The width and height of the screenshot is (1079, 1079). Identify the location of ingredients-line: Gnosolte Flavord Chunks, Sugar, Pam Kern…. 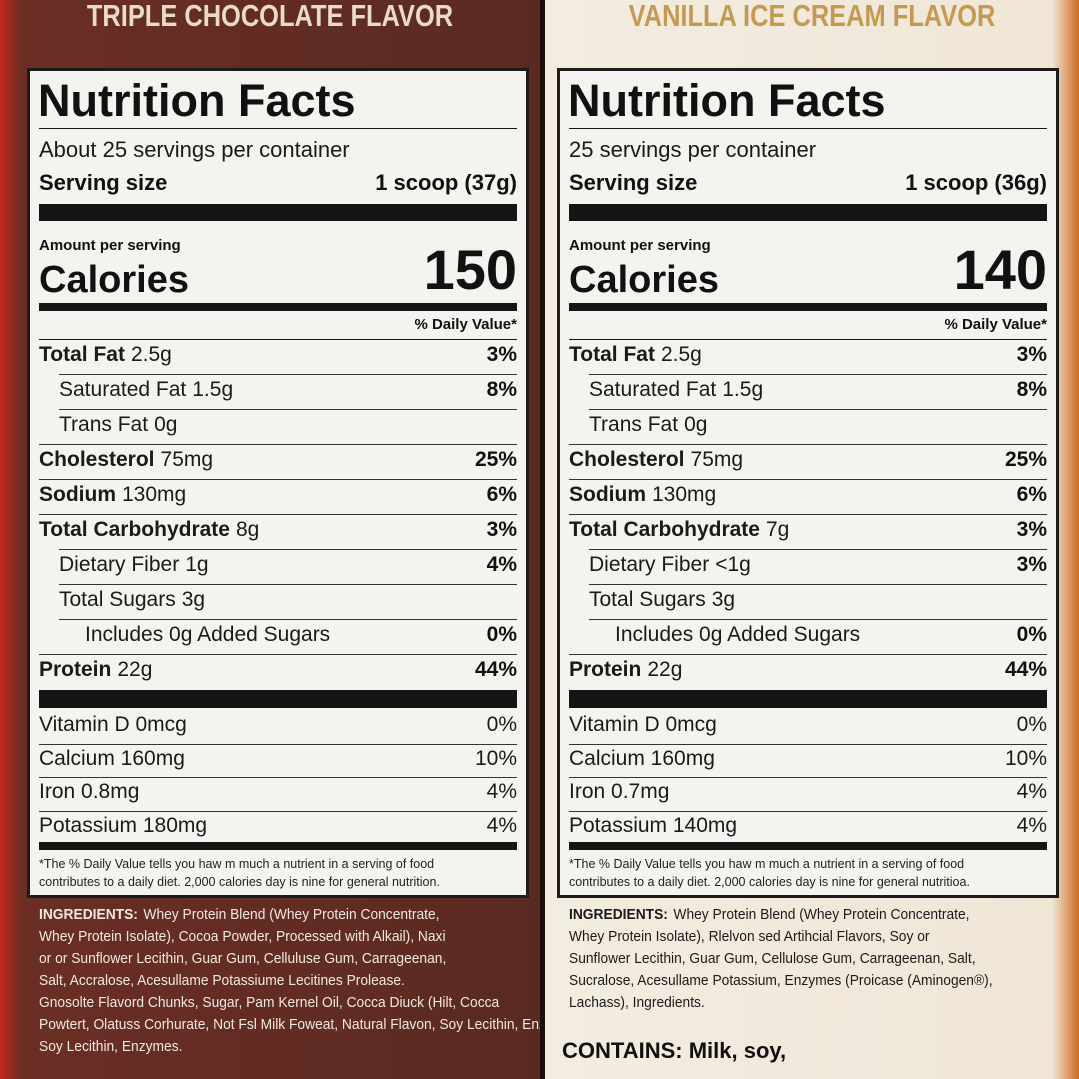
(269, 1002).